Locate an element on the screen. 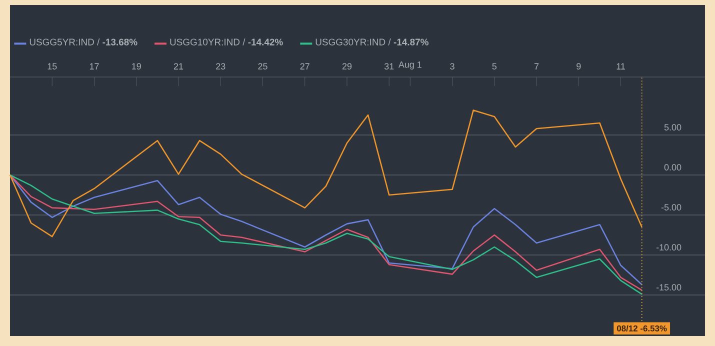  y-tick-label: -5.00 is located at coordinates (671, 207).